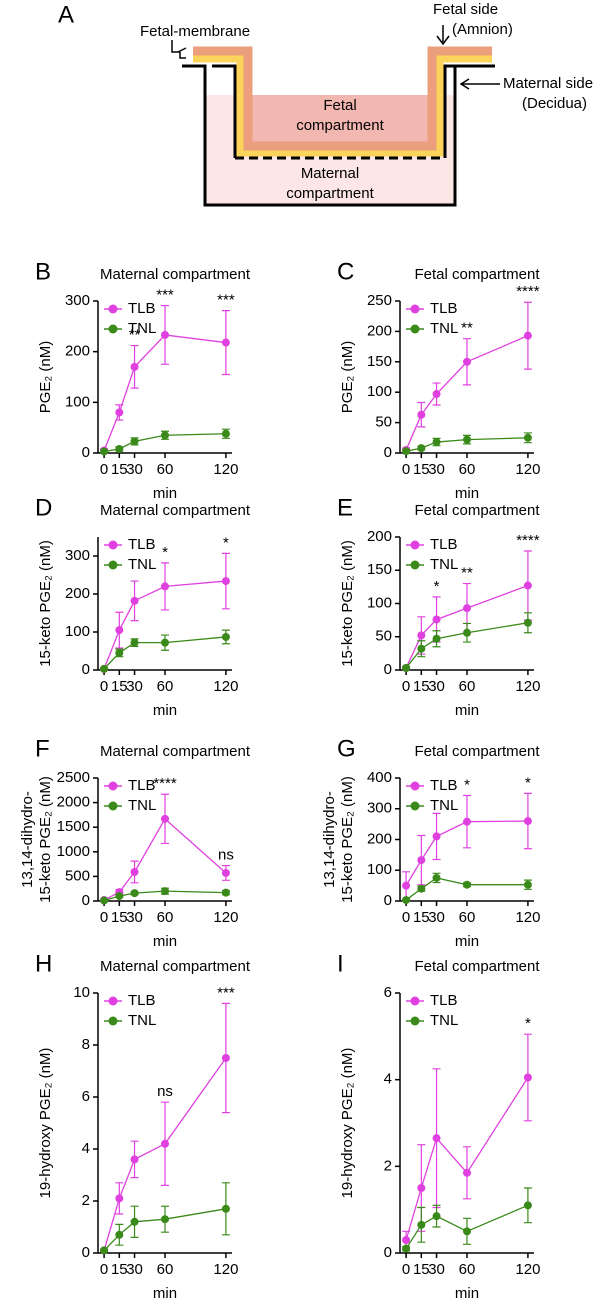 This screenshot has width=612, height=1304. I want to click on amnion-layer, so click(342, 98).